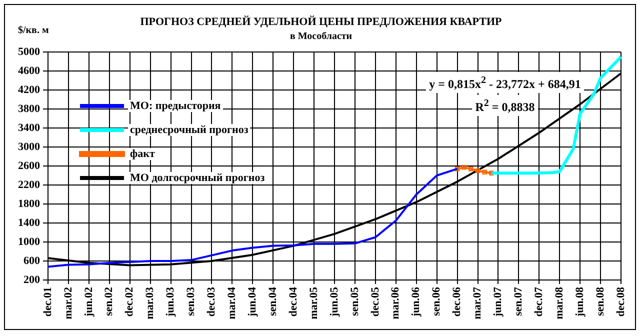 The image size is (642, 336). I want to click on y-tick-label: 4200, so click(29, 90).